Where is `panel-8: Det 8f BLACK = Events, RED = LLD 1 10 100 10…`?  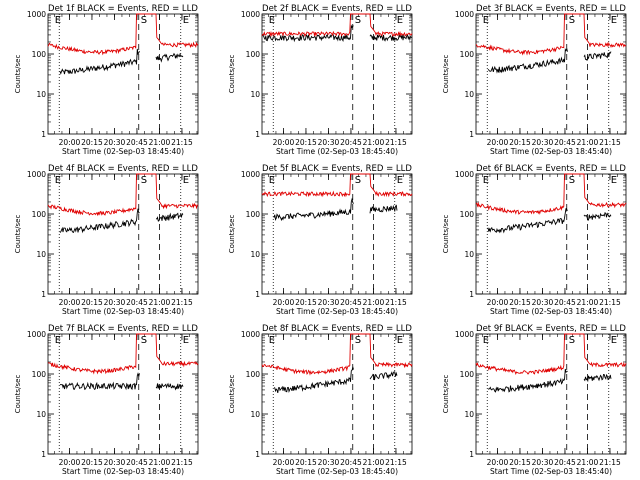
panel-8: Det 8f BLACK = Events, RED = LLD 1 10 100 10… is located at coordinates (320, 400).